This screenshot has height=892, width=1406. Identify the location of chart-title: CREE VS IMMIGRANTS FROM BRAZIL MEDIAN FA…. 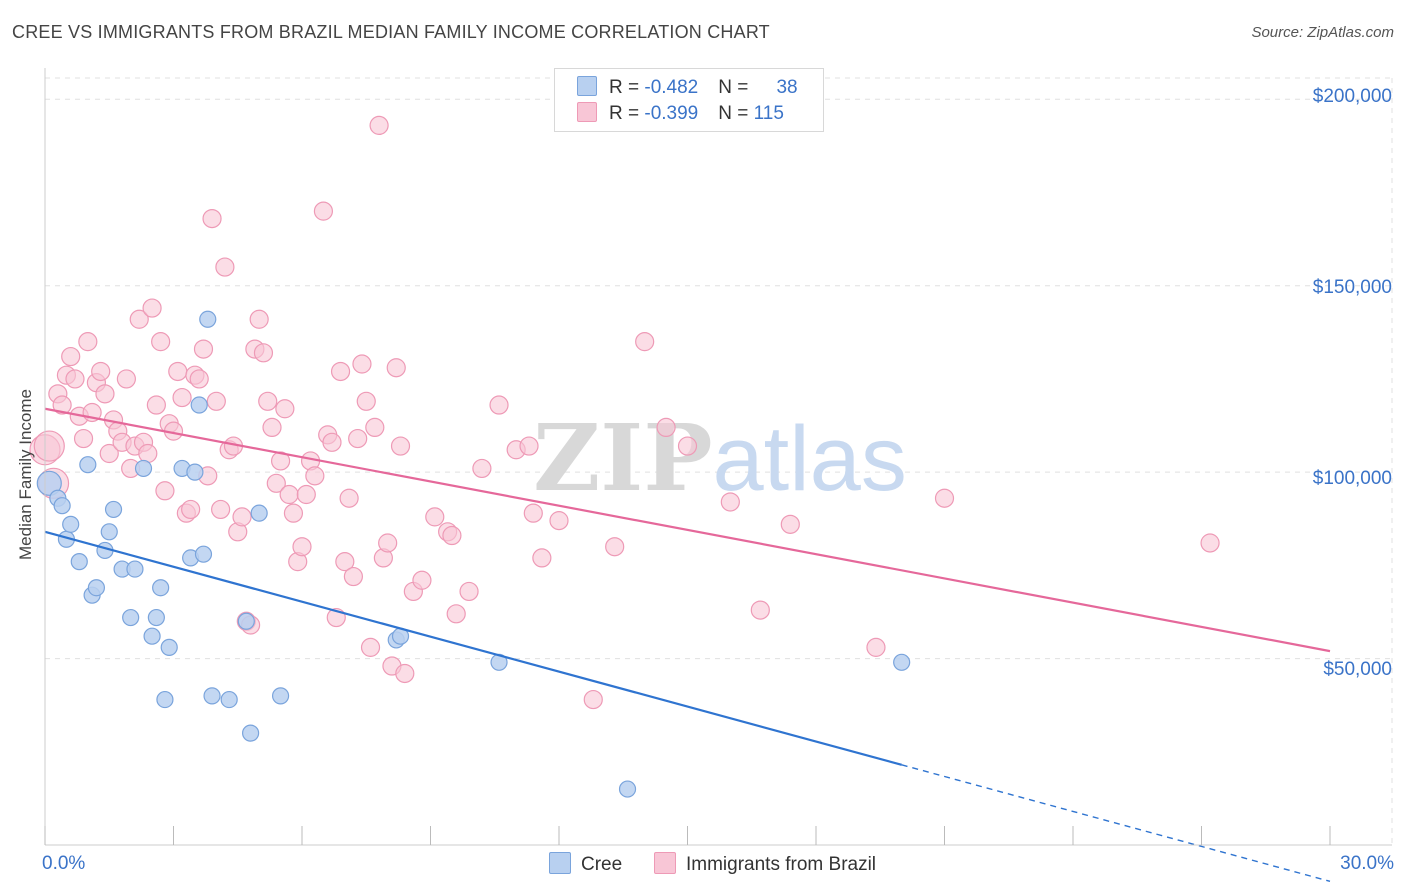
(391, 32).